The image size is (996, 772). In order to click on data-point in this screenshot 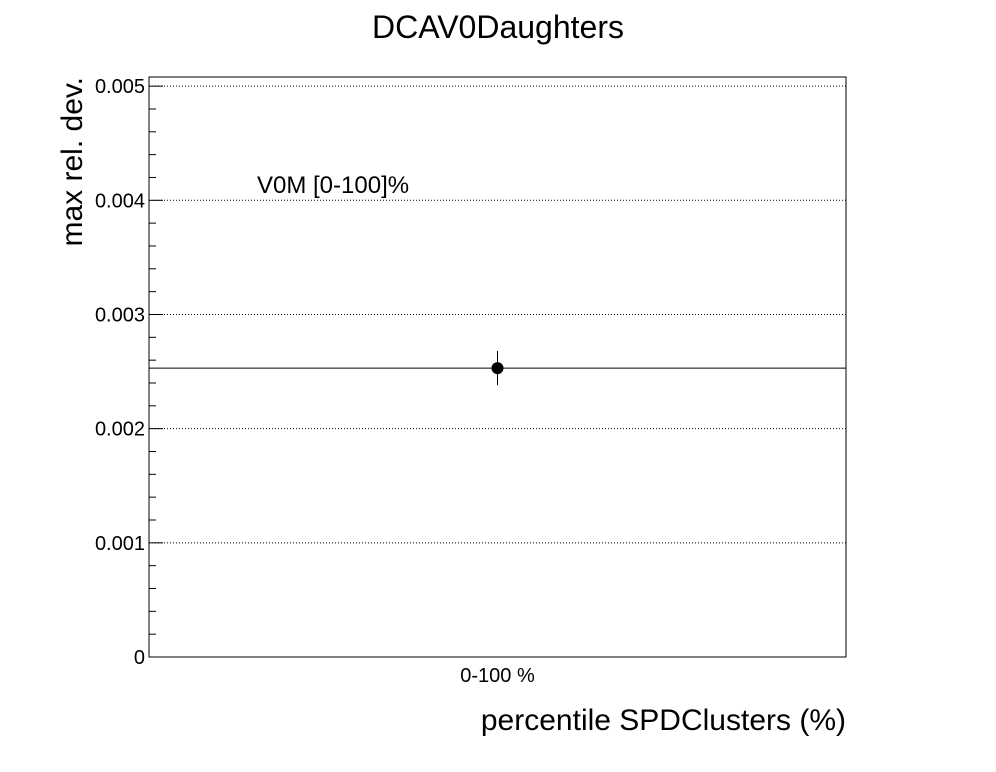, I will do `click(497, 368)`.